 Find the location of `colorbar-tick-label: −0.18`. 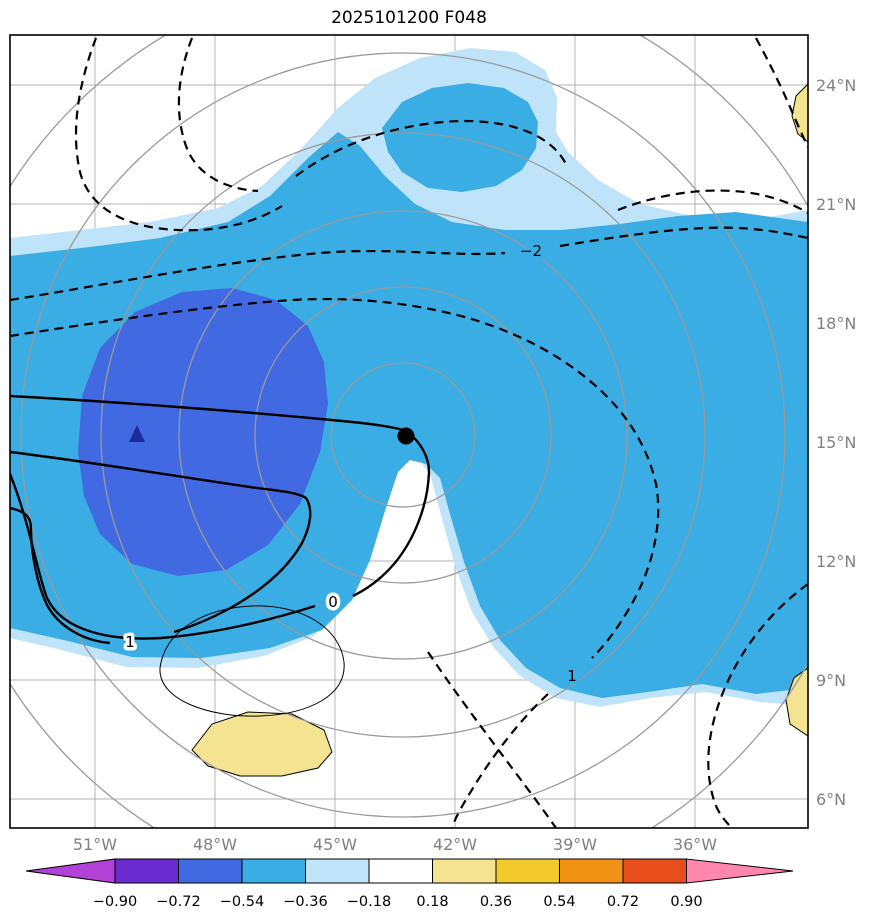

colorbar-tick-label: −0.18 is located at coordinates (369, 902).